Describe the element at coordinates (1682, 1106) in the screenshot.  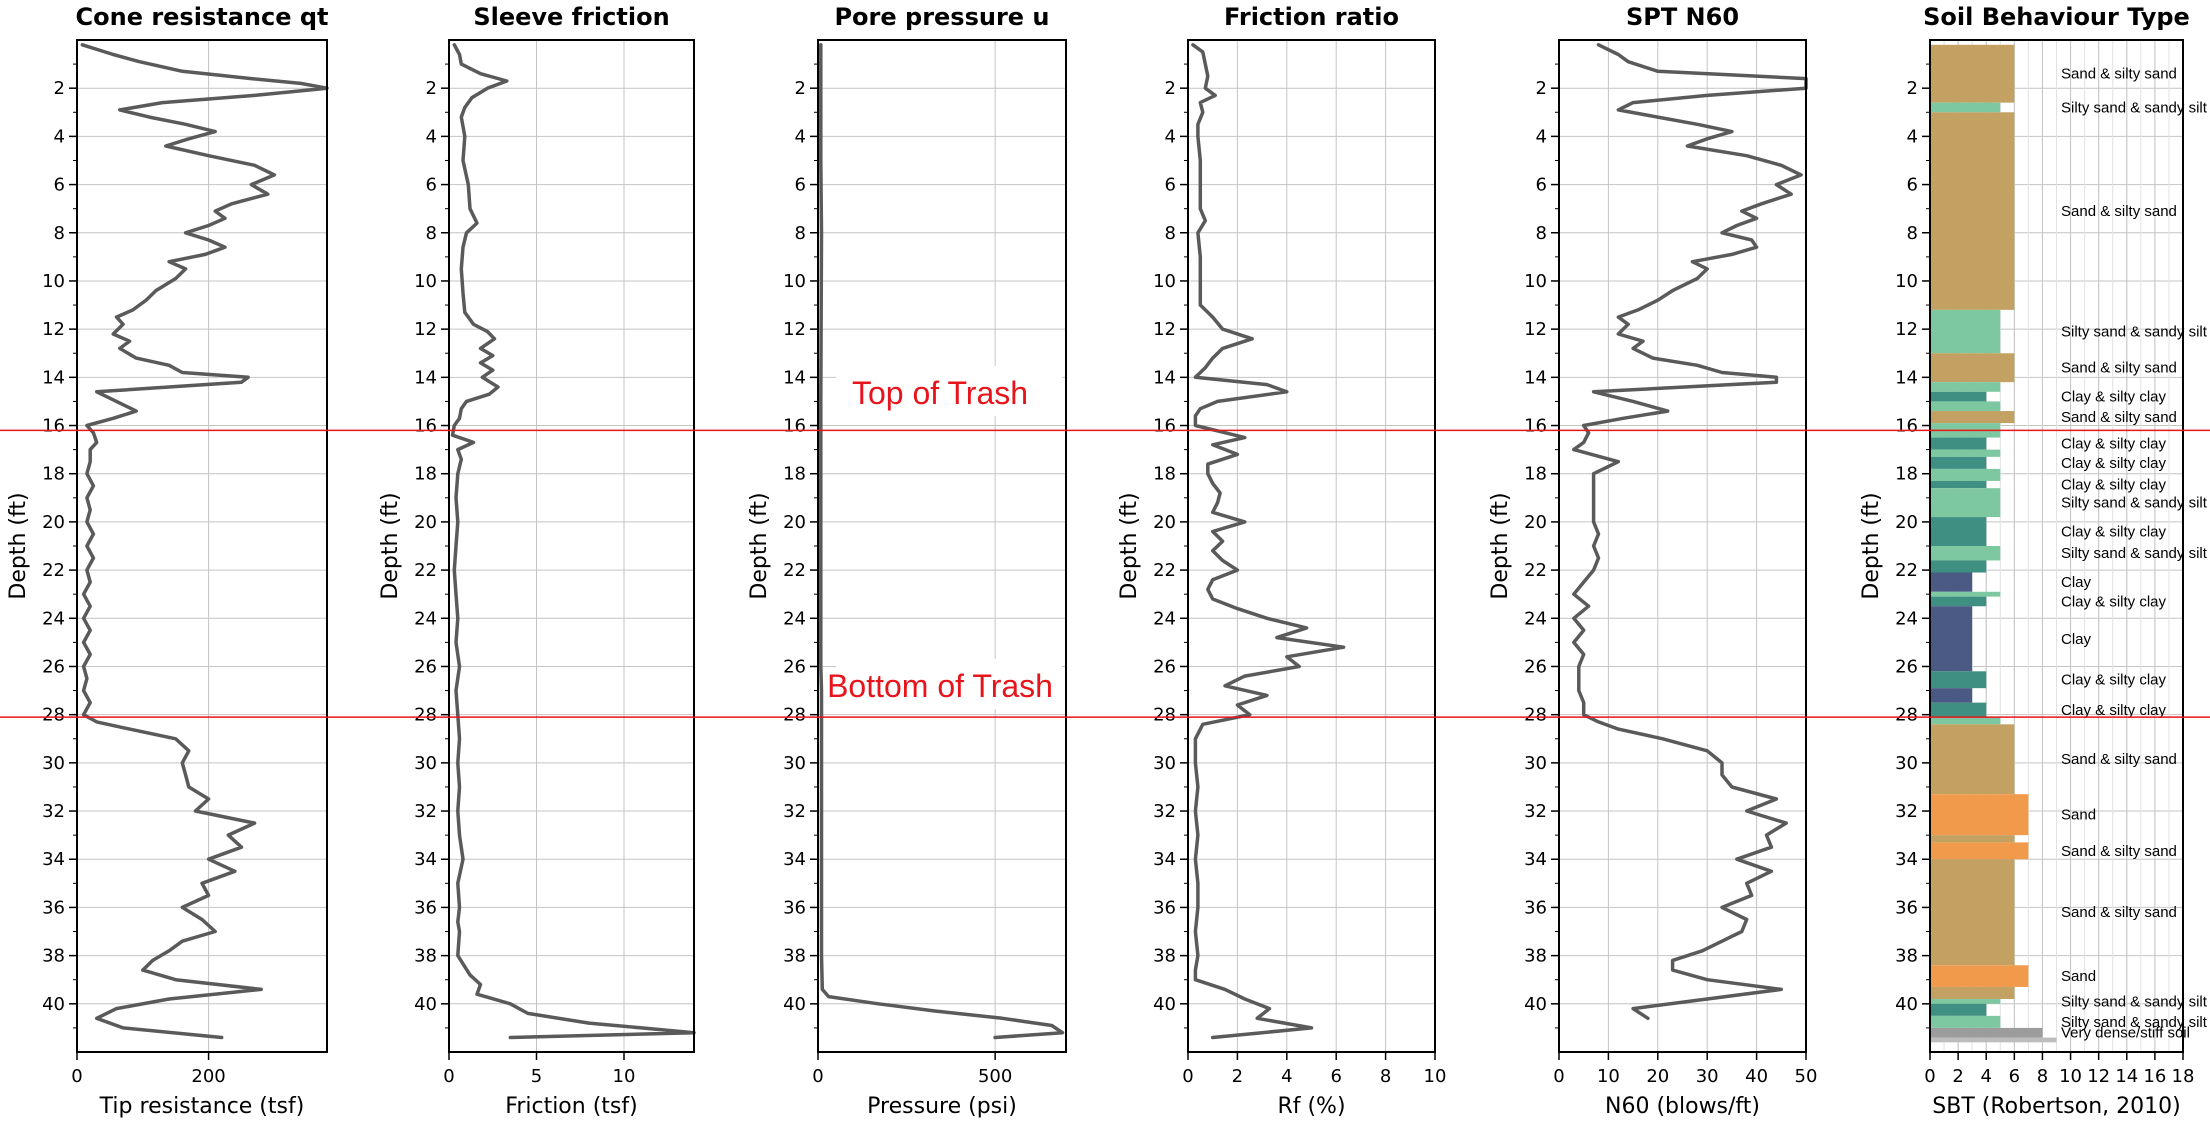
I see `x-axis-label: N60 (blows/ft)` at that location.